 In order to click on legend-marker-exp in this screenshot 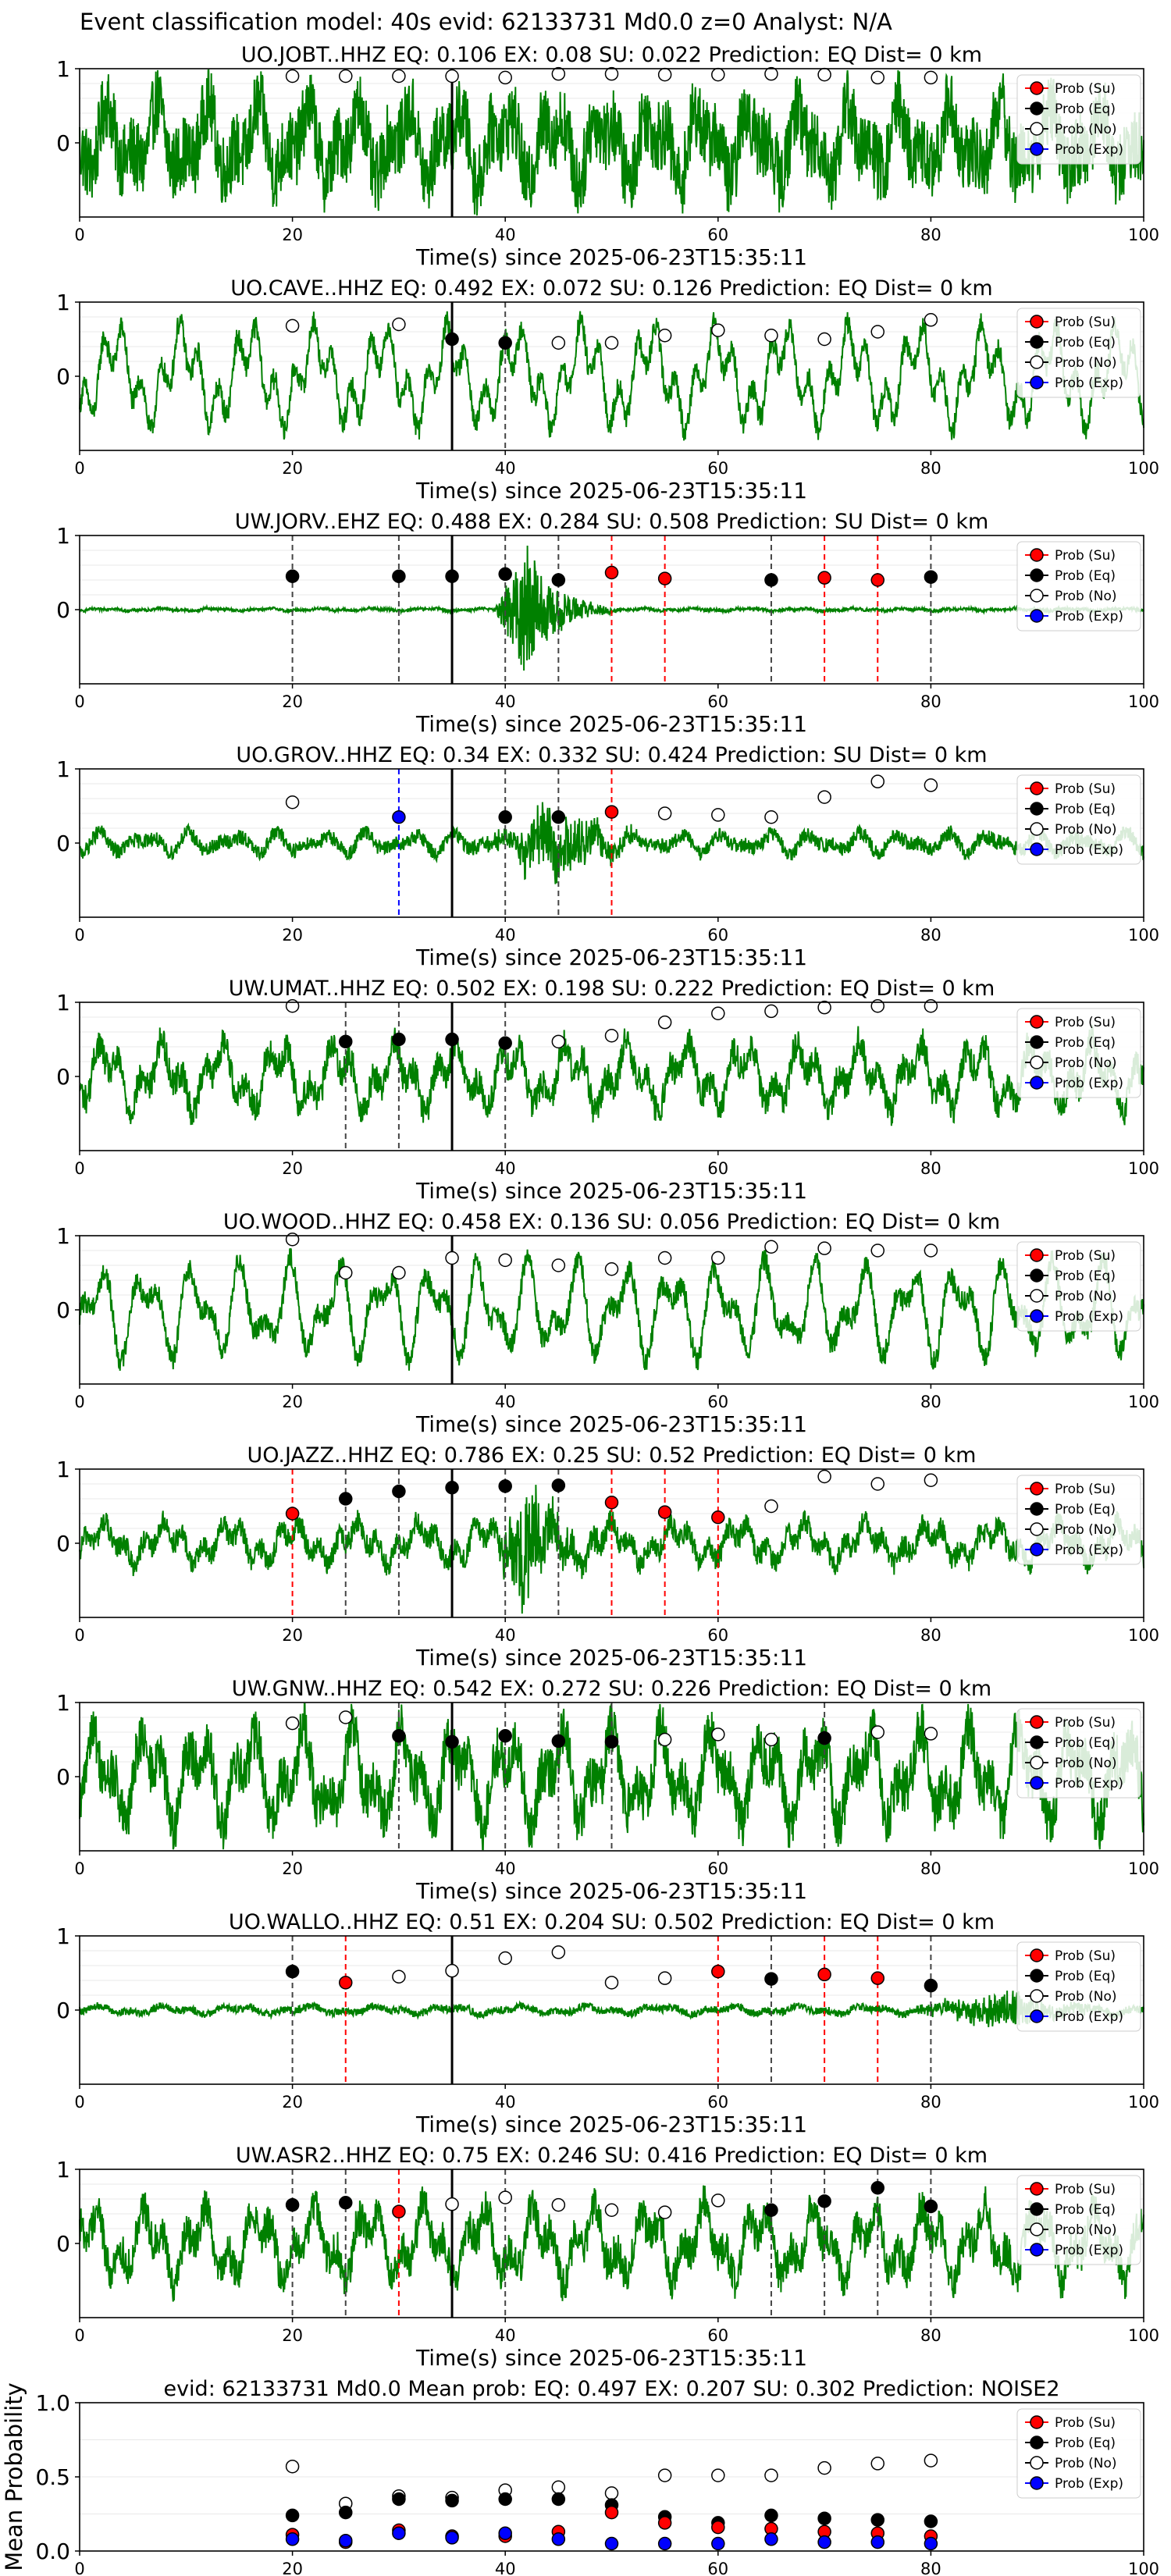, I will do `click(1037, 1549)`.